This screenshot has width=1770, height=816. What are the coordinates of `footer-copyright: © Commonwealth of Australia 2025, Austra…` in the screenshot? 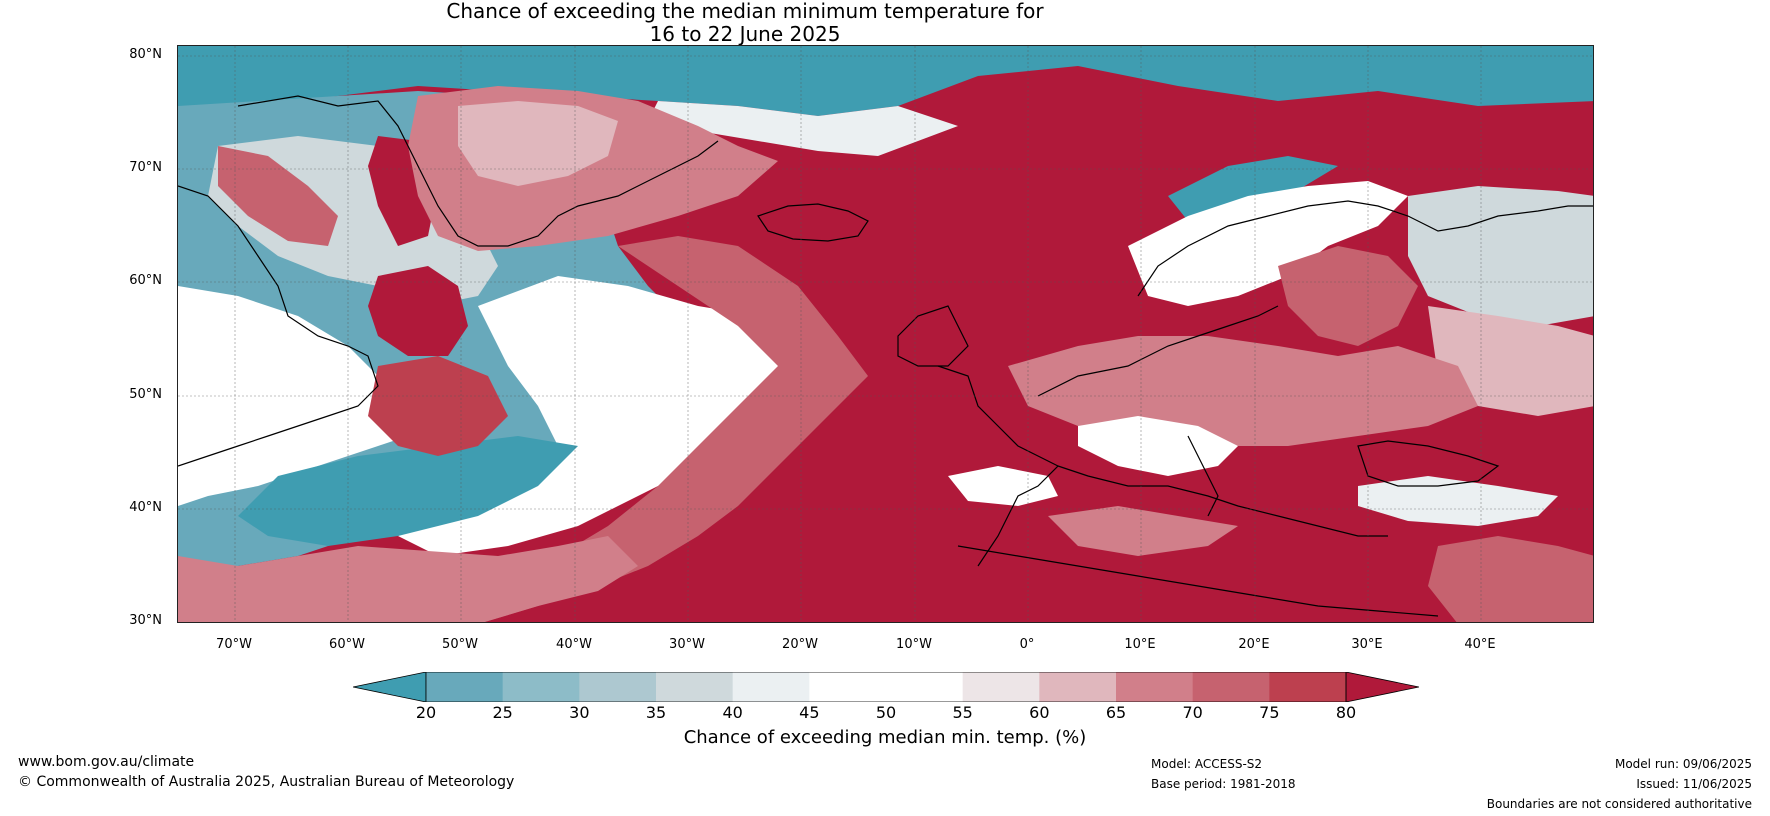 It's located at (266, 782).